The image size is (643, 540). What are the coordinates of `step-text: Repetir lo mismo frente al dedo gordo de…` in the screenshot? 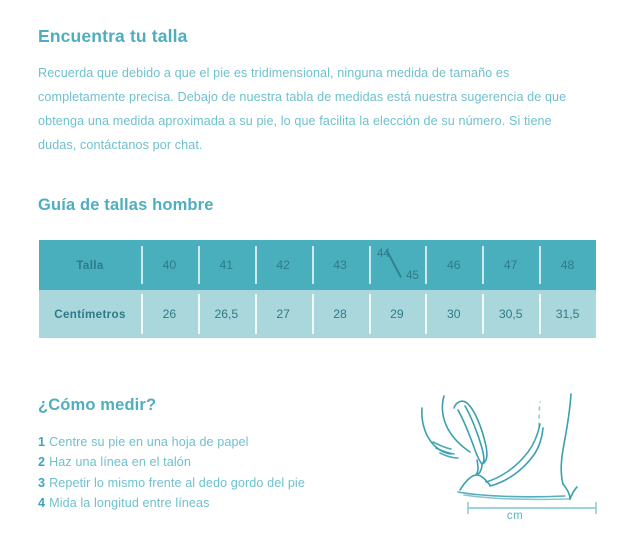 It's located at (177, 482).